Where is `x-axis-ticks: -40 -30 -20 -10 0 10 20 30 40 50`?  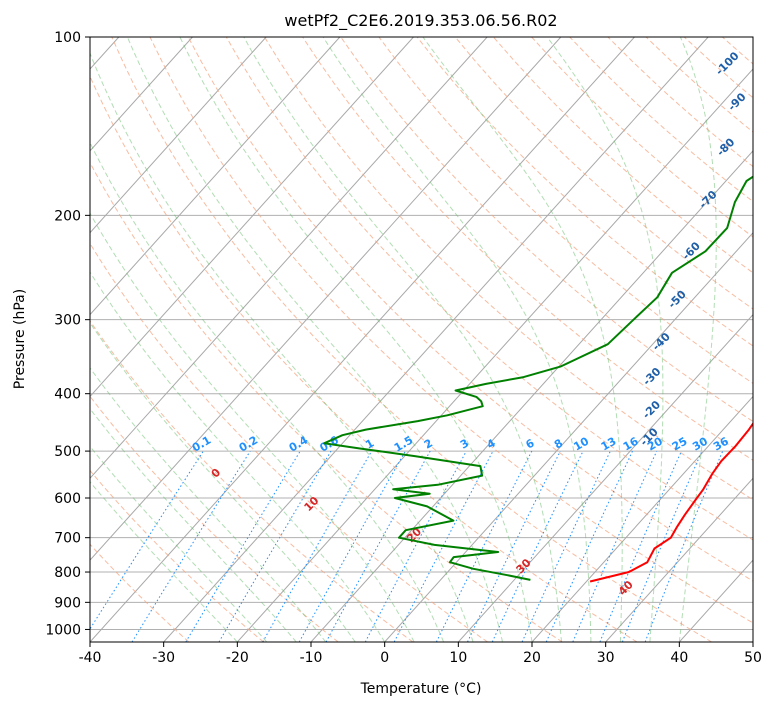
x-axis-ticks: -40 -30 -20 -10 0 10 20 30 40 50 is located at coordinates (420, 654).